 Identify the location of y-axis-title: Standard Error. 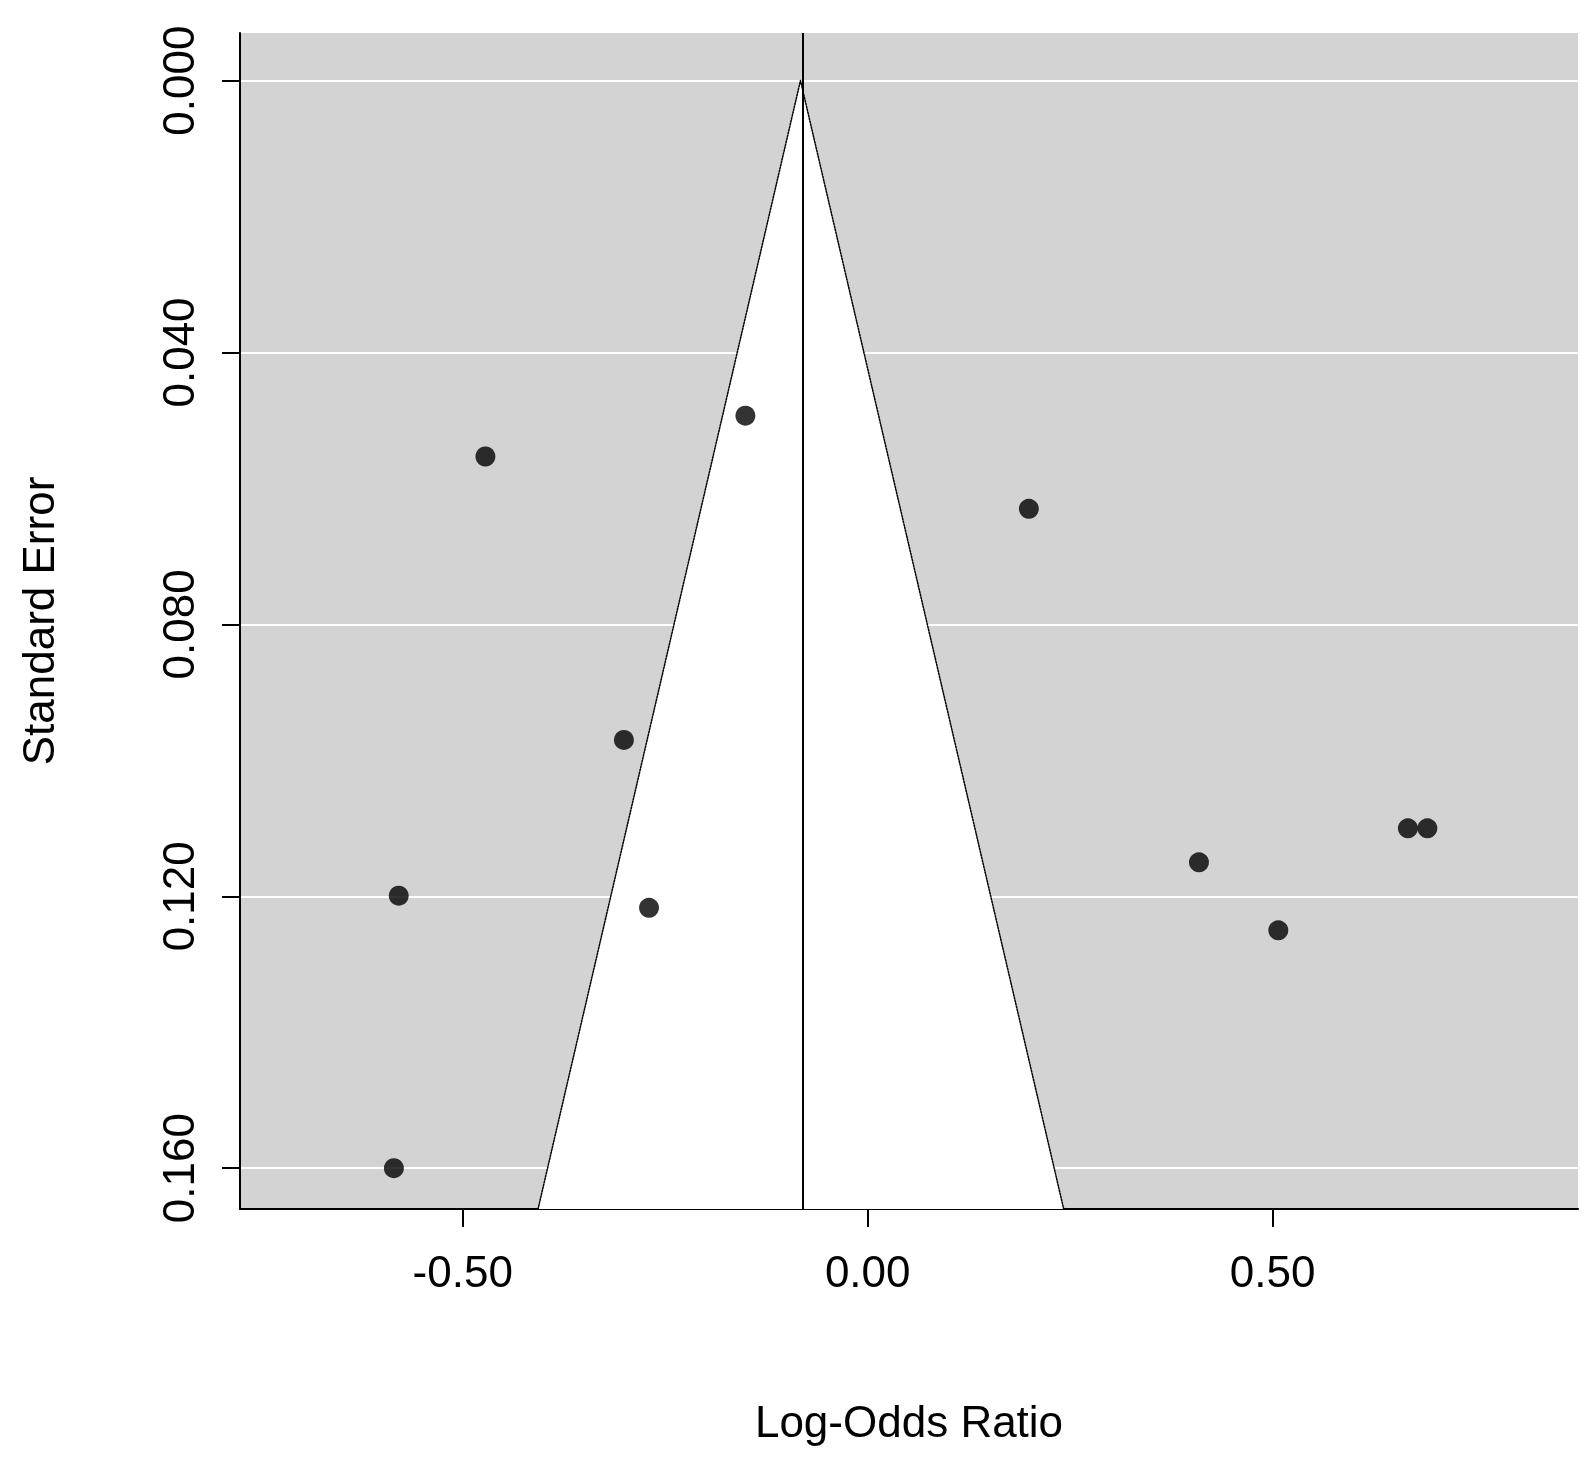
(38, 621).